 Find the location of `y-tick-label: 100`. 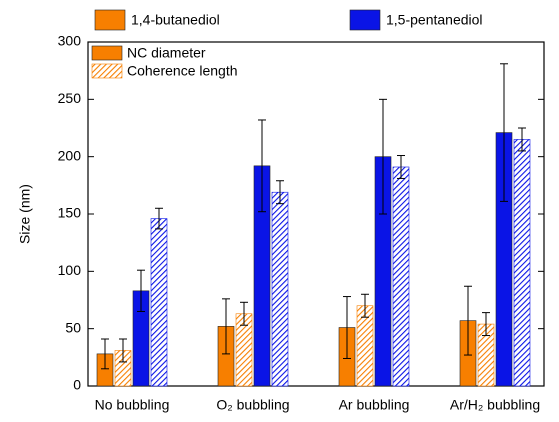

y-tick-label: 100 is located at coordinates (70, 270).